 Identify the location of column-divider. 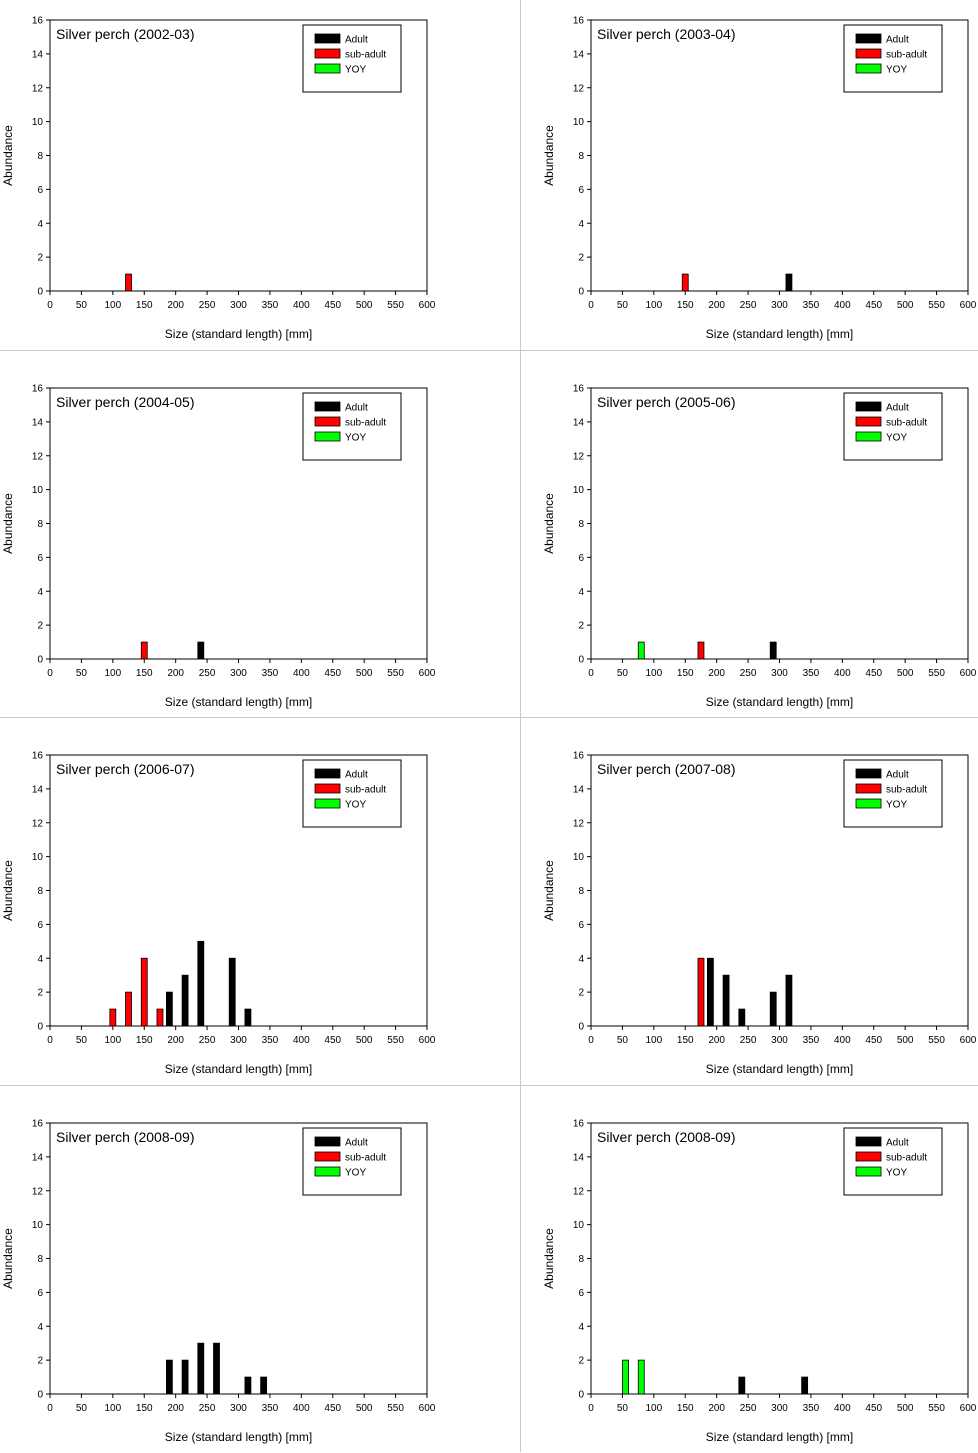
(520, 726).